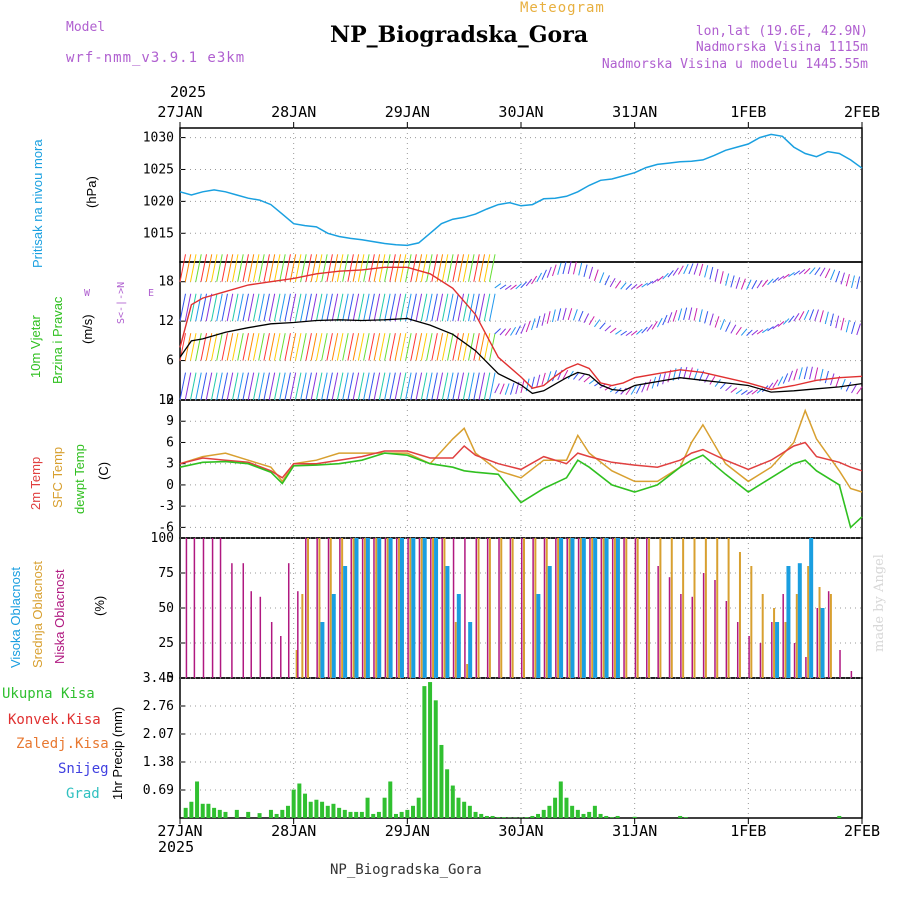 This screenshot has height=900, width=900. Describe the element at coordinates (86, 27) in the screenshot. I see `model-label: Model` at that location.